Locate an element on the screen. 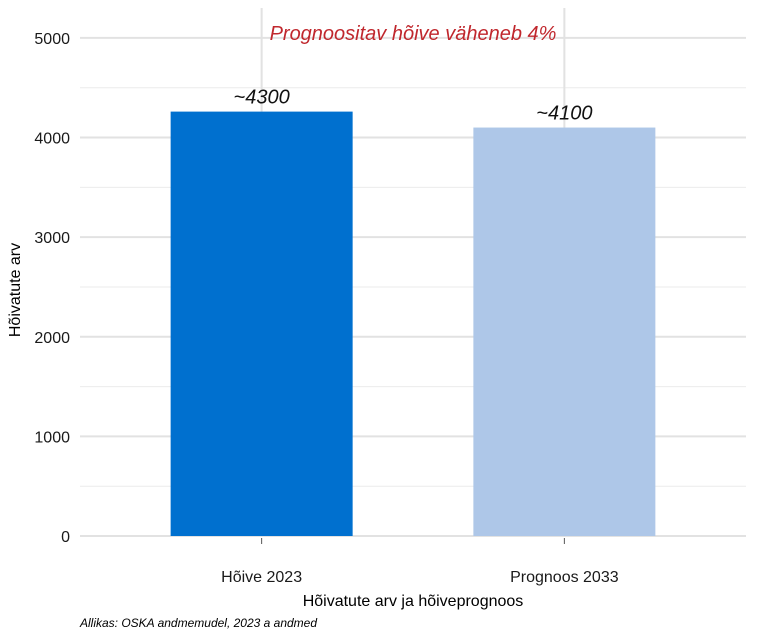 Image resolution: width=768 pixels, height=640 pixels. x-tick-label: Hõive 2023 is located at coordinates (261, 577).